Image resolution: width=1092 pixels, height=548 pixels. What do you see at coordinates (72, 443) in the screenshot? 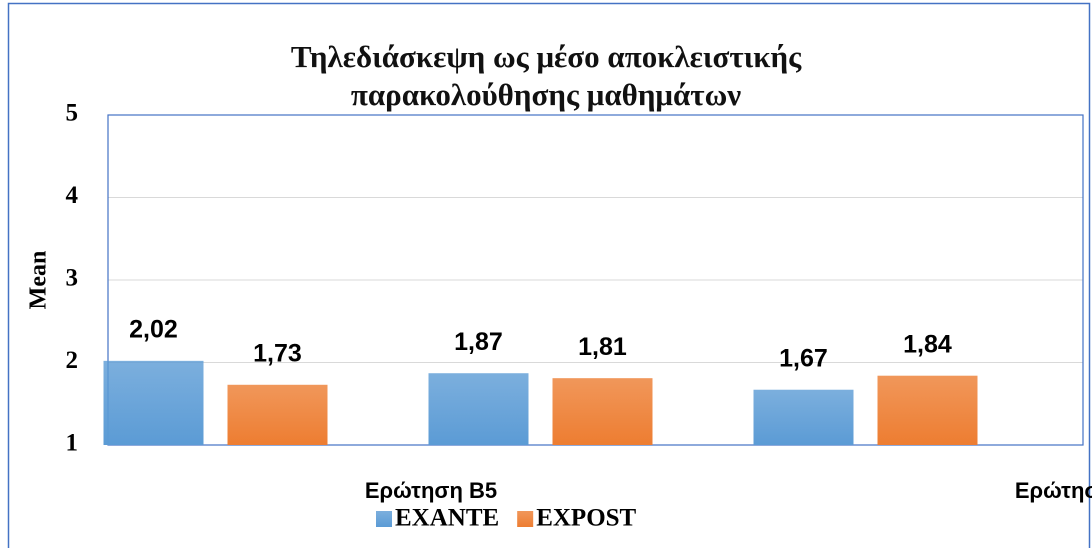
I see `y-tick-label: 1` at bounding box center [72, 443].